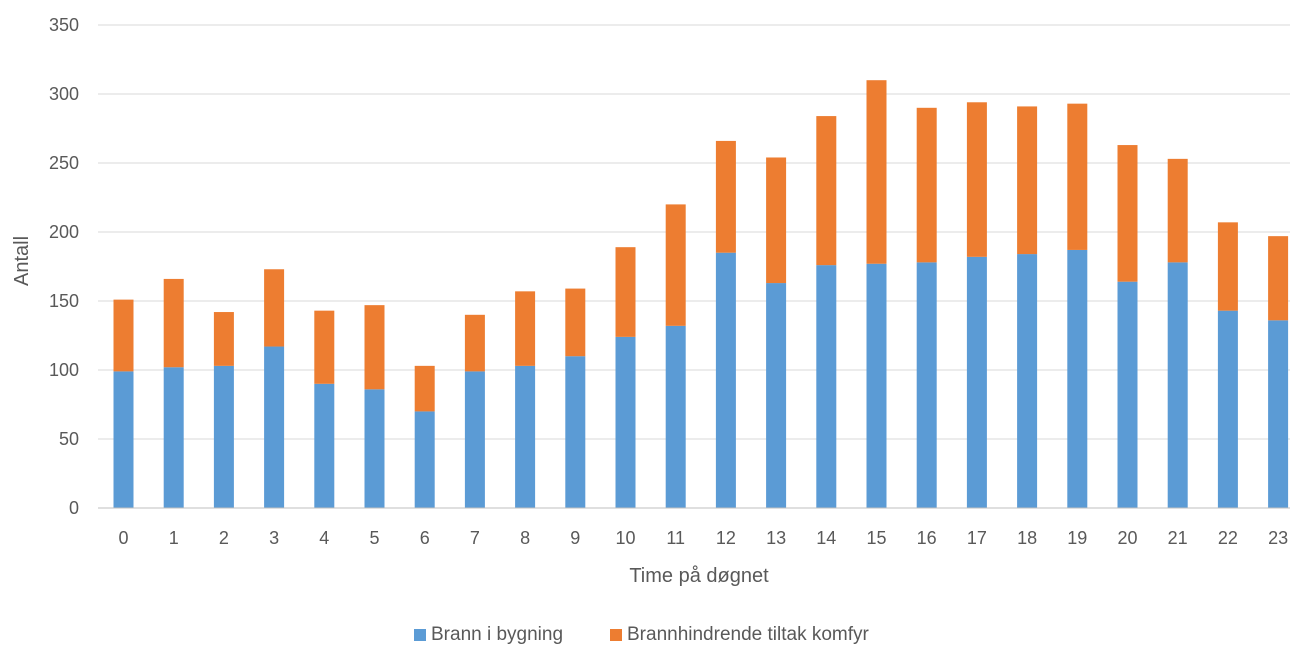  Describe the element at coordinates (324, 538) in the screenshot. I see `x-tick-label: 4` at that location.